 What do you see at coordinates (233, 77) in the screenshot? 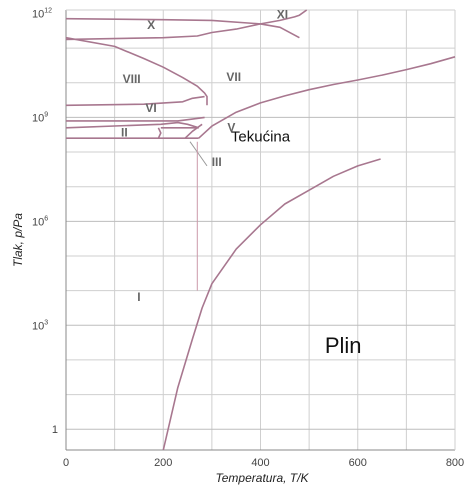
I see `region-label: VII` at bounding box center [233, 77].